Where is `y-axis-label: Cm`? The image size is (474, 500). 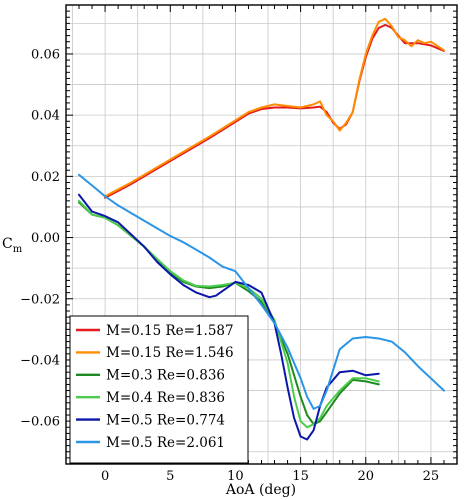 y-axis-label: Cm is located at coordinates (12, 245).